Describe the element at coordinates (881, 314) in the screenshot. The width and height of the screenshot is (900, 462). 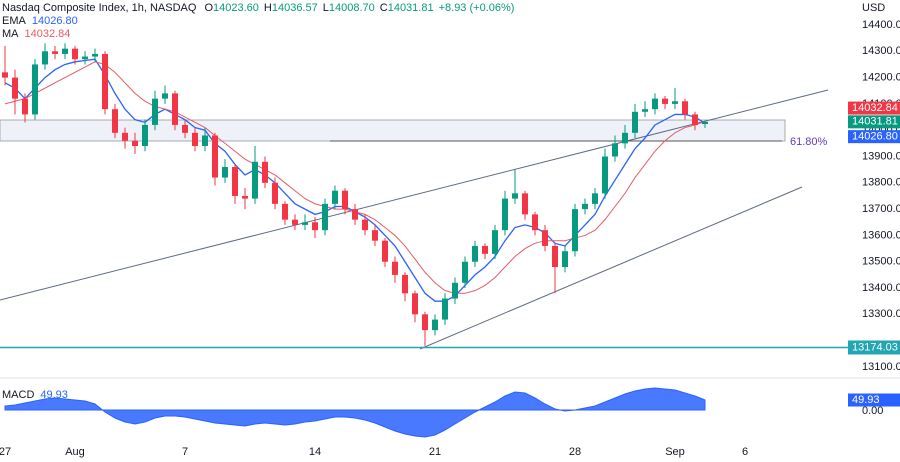
I see `y-tick-label: 13300.00` at that location.